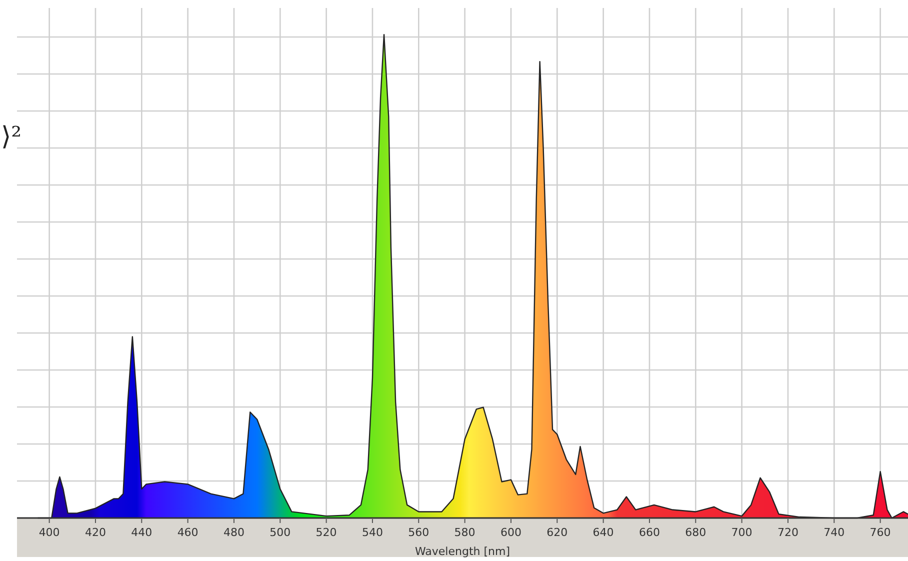  Describe the element at coordinates (787, 532) in the screenshot. I see `x-tick-label: 720` at that location.